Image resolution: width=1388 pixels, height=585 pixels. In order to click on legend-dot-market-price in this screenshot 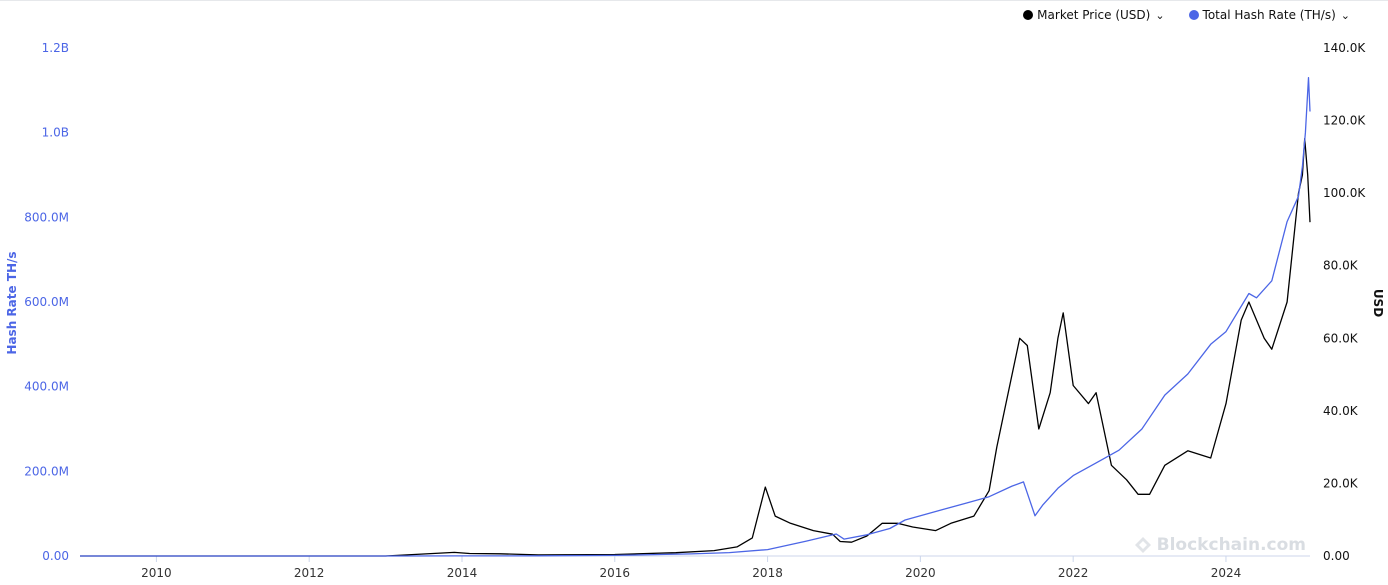, I will do `click(1028, 15)`.